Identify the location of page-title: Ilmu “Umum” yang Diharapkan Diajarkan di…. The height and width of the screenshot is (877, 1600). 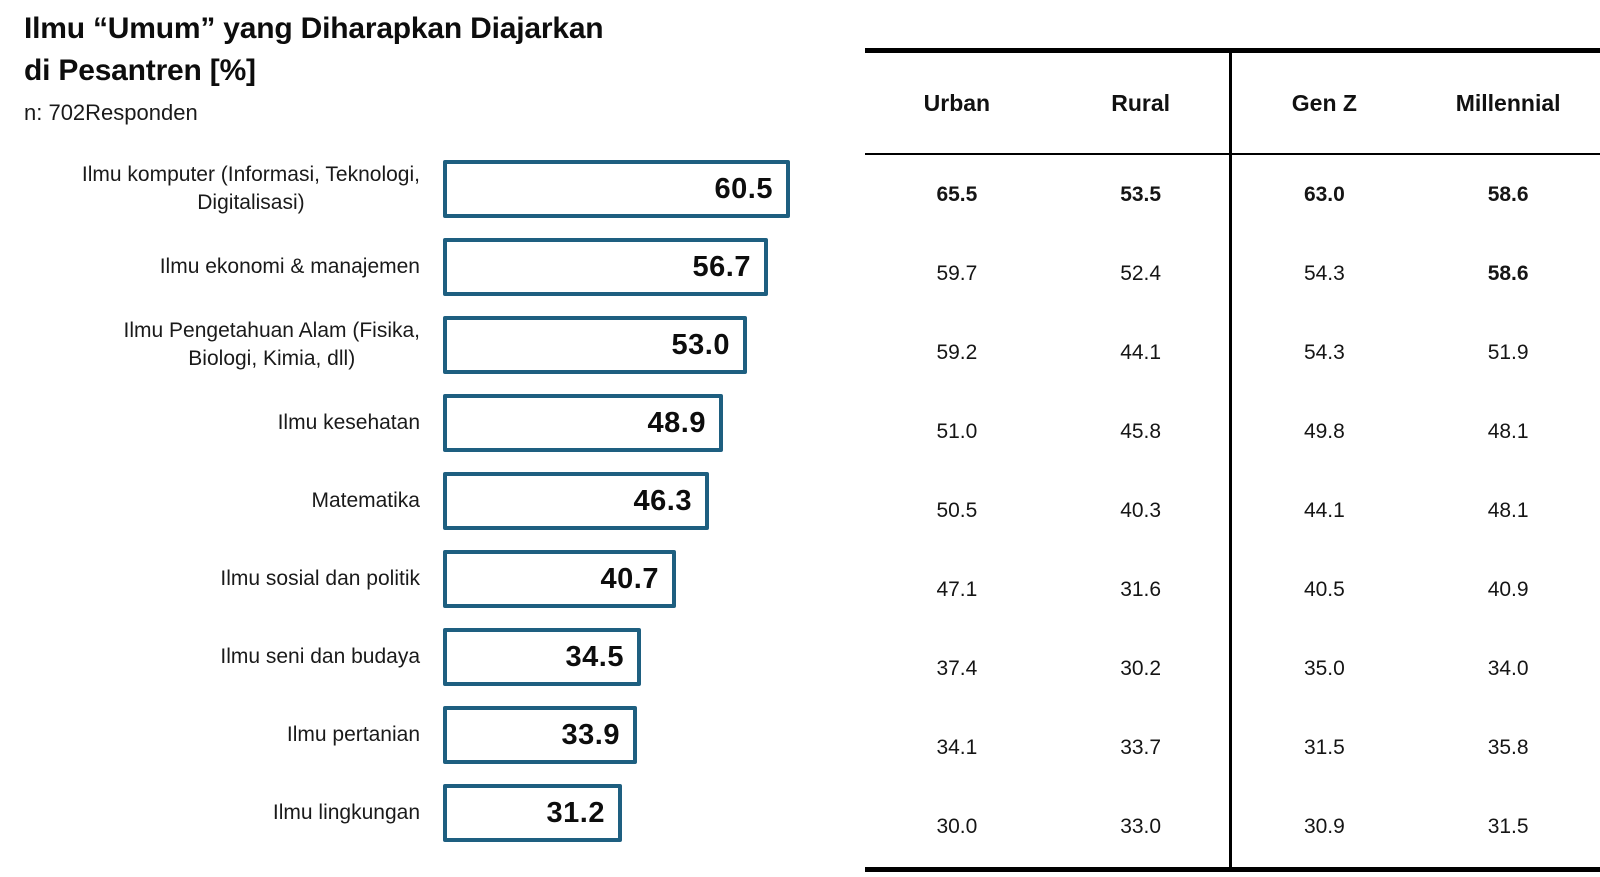
(314, 49).